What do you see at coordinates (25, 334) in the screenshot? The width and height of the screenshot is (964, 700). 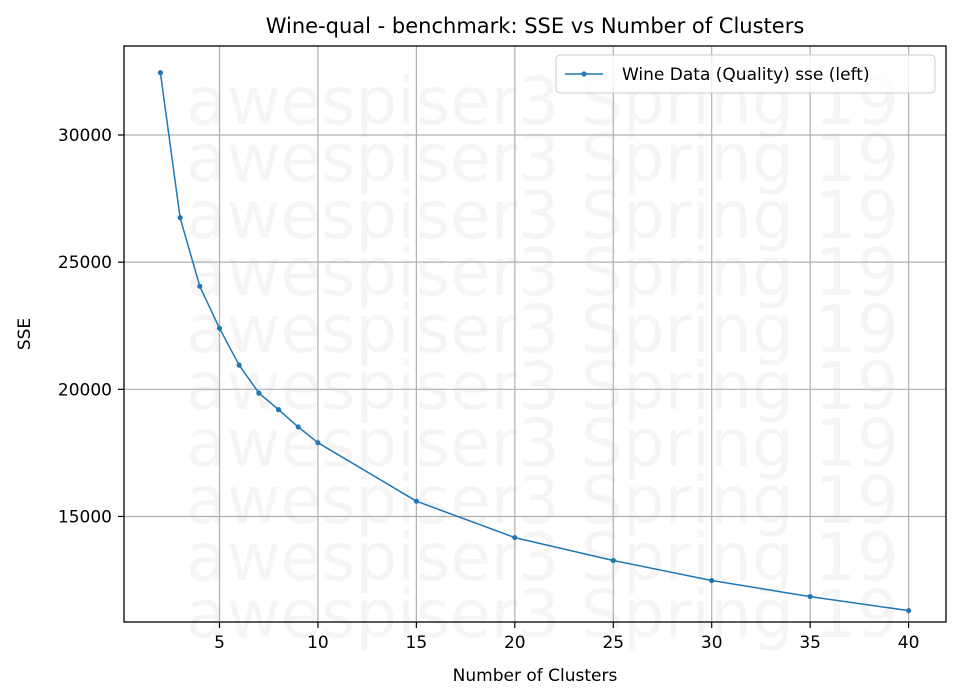 I see `y-axis-label: SSE` at bounding box center [25, 334].